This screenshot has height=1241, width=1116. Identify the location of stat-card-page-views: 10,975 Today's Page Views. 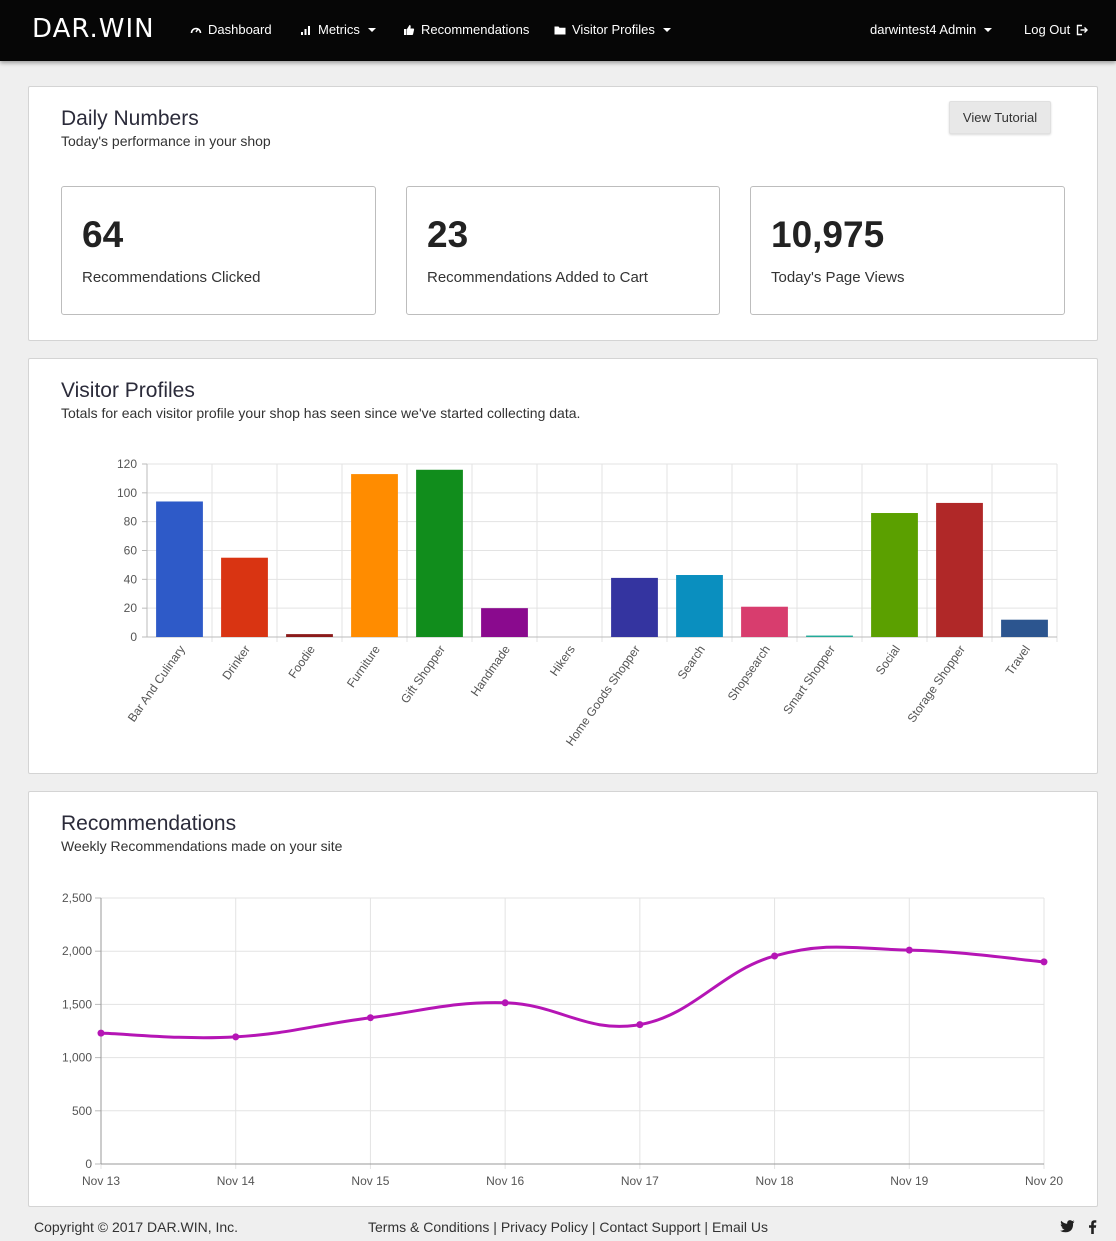
(907, 250).